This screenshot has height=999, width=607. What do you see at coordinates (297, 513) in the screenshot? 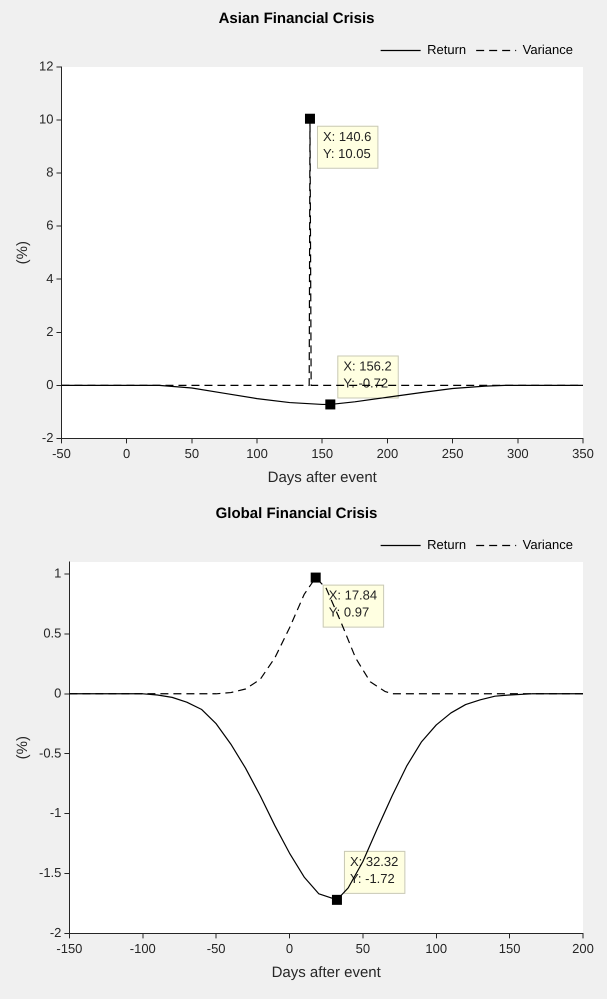
I see `chart-title: Global Financial Crisis` at bounding box center [297, 513].